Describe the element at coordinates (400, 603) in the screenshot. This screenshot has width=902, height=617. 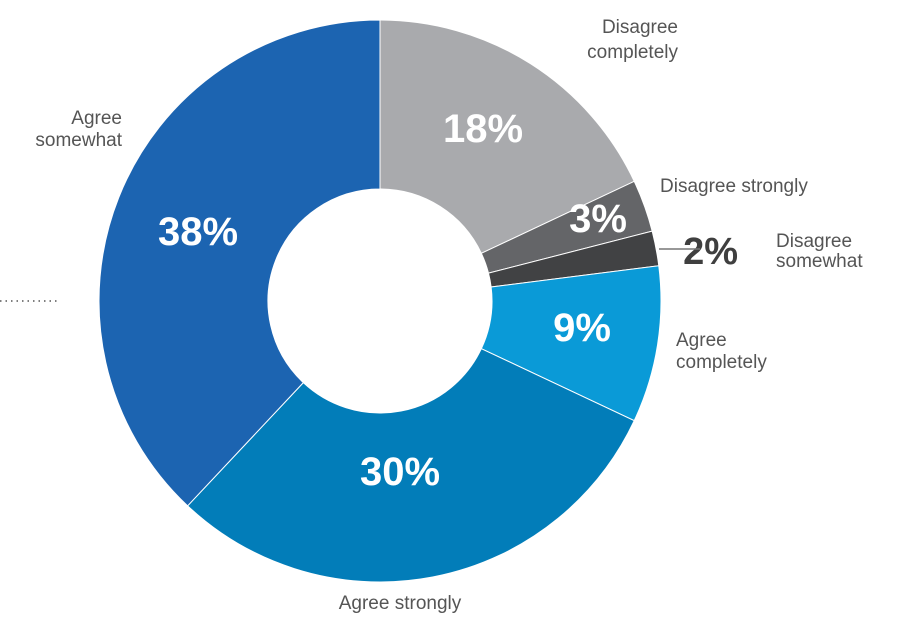
I see `category-label-agree-strongly: Agree strongly` at that location.